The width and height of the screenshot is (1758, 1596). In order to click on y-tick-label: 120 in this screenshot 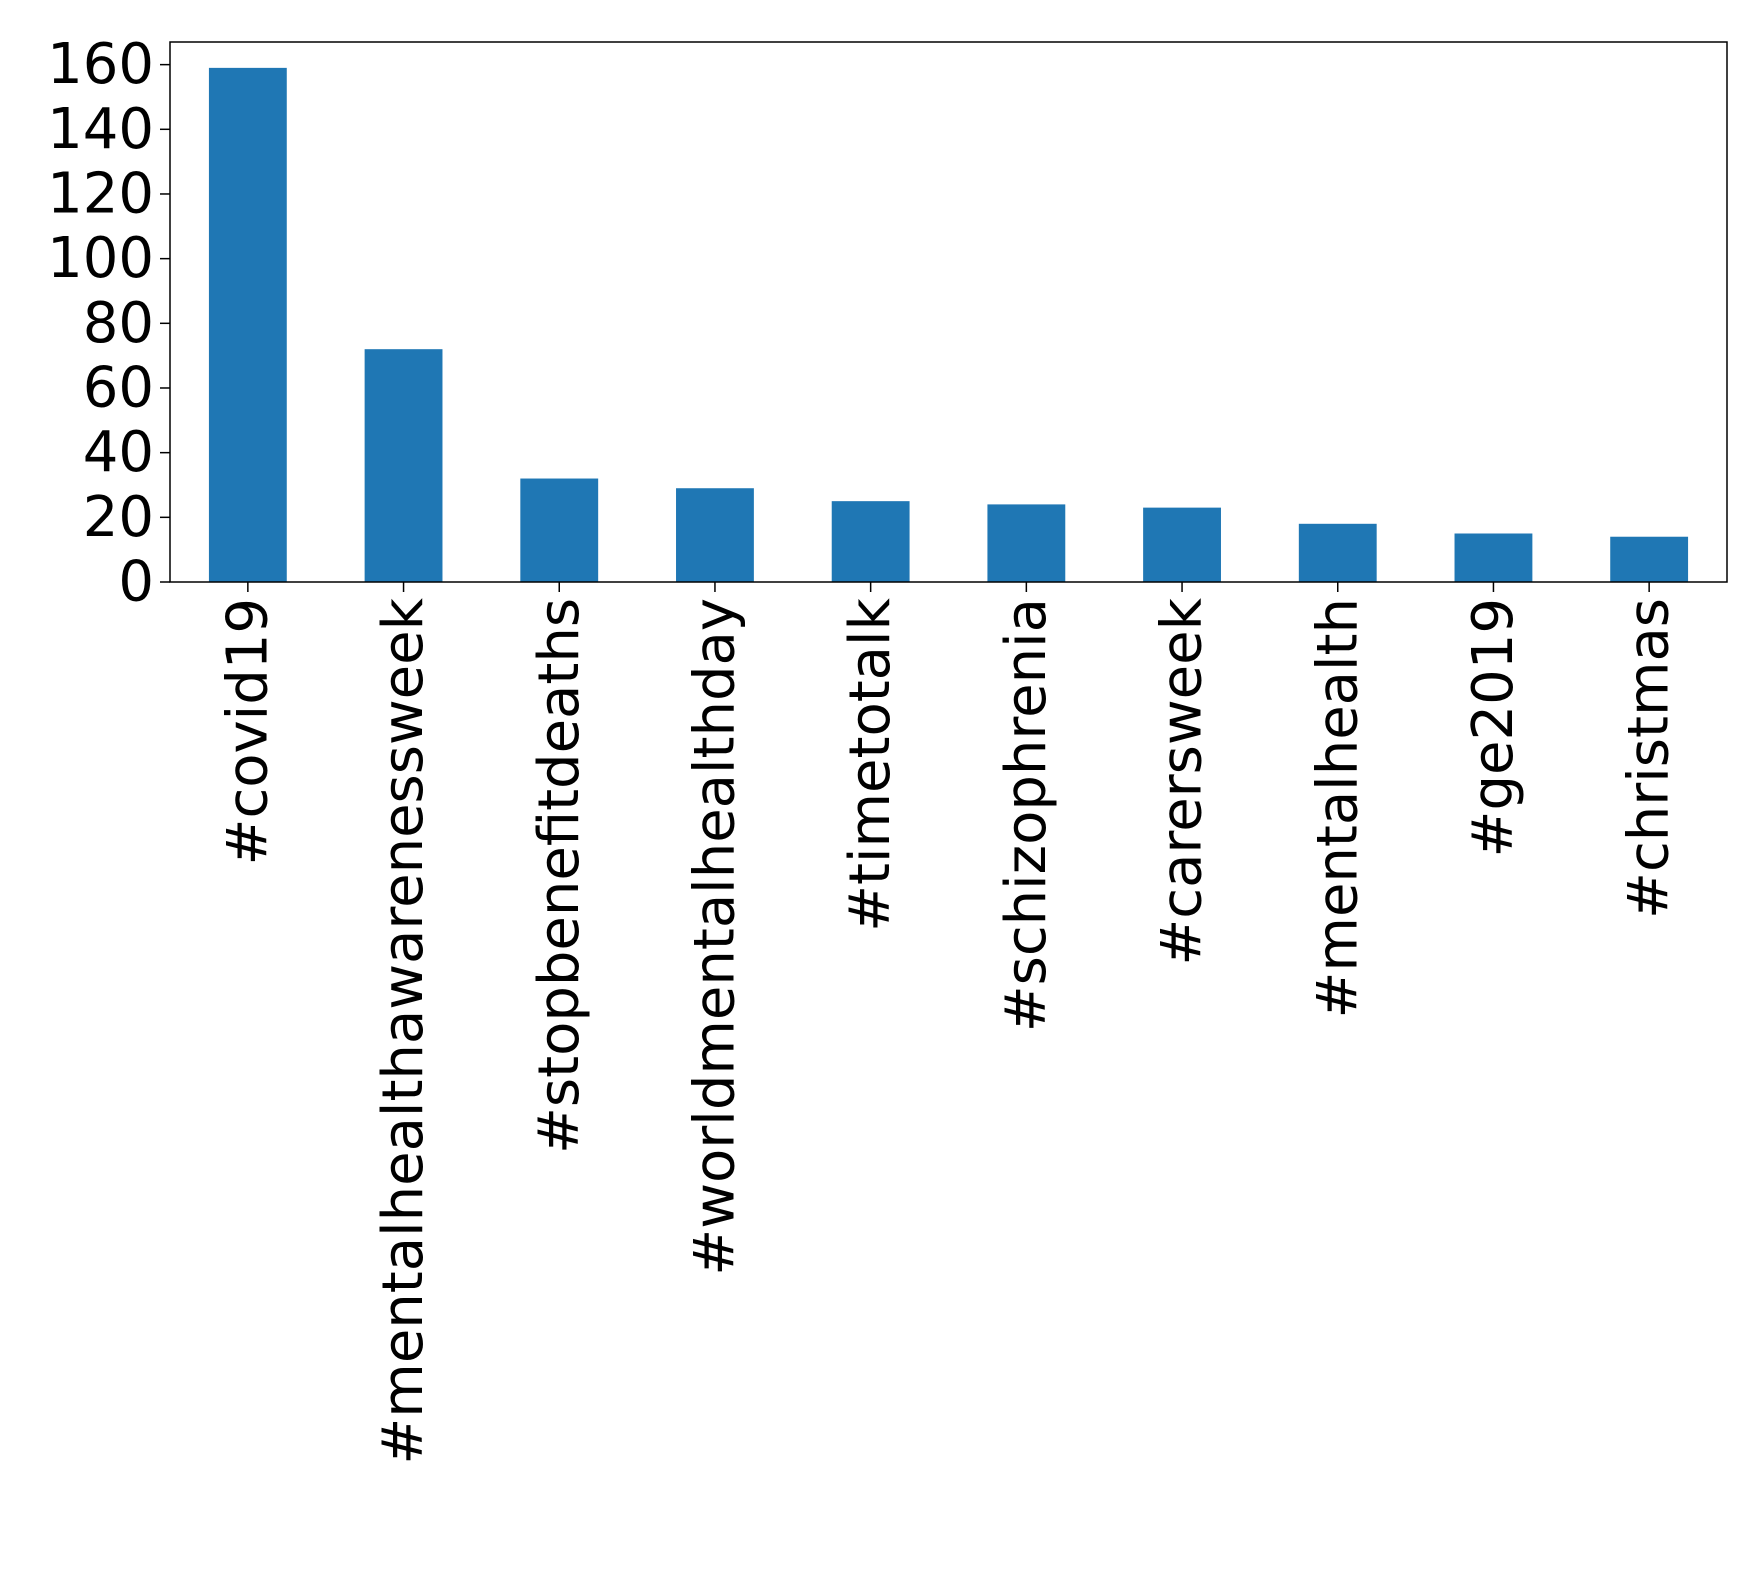, I will do `click(100, 193)`.